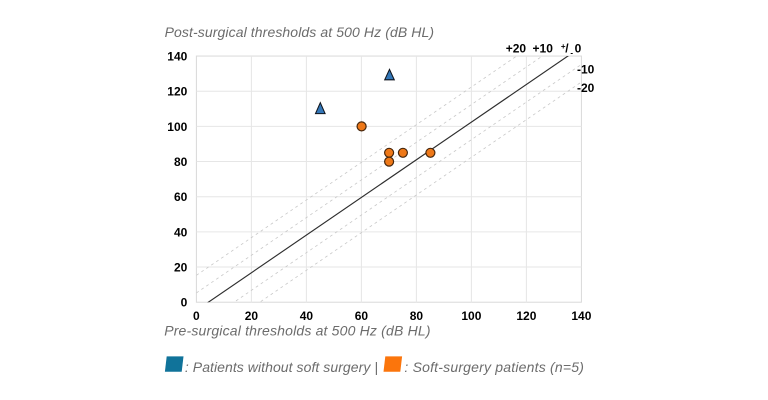  I want to click on svg-text: +10, so click(543, 48).